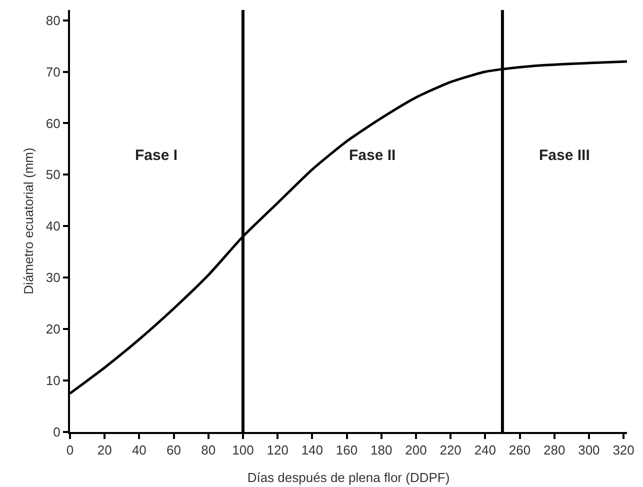 The image size is (643, 487). Describe the element at coordinates (485, 450) in the screenshot. I see `x-tick-label: 240` at that location.